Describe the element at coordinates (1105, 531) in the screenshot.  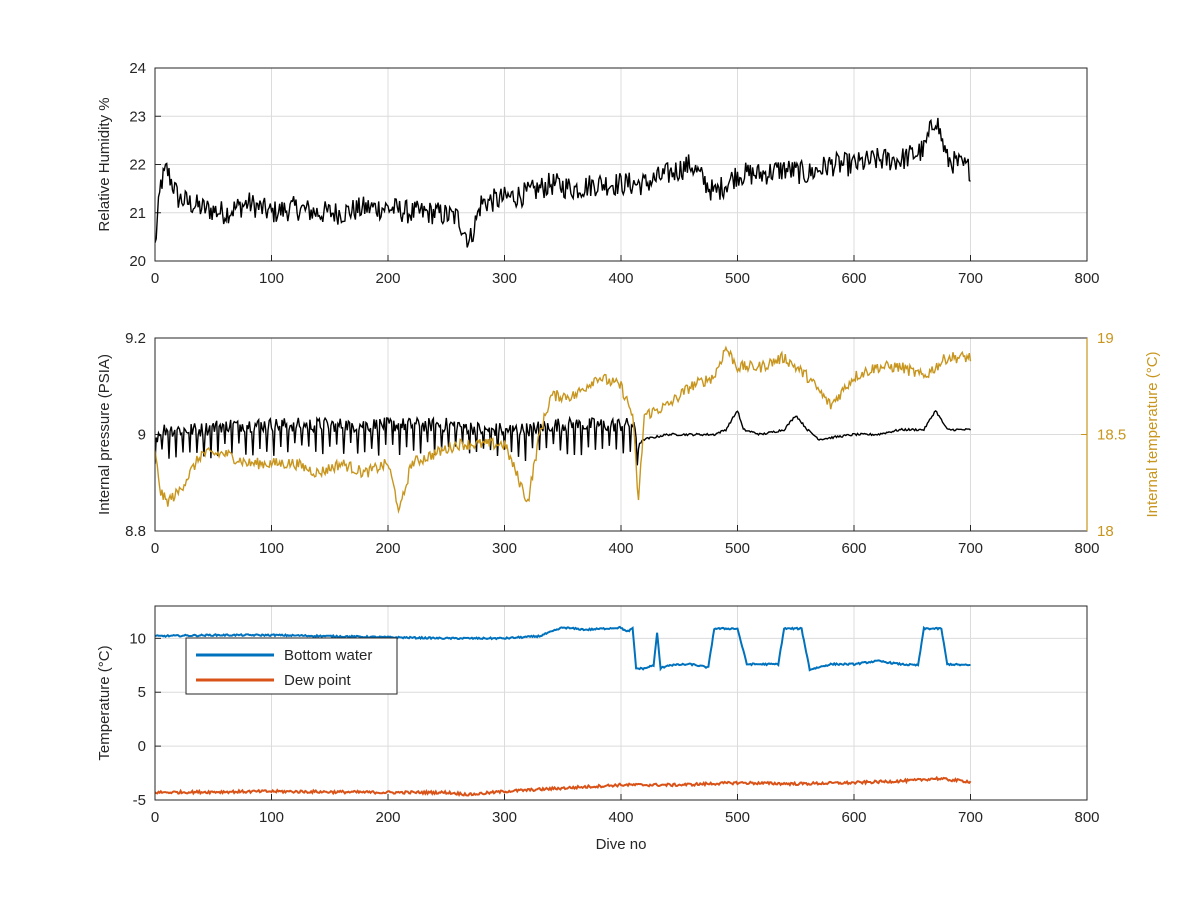
I see `y-right-tick-label: 18` at that location.